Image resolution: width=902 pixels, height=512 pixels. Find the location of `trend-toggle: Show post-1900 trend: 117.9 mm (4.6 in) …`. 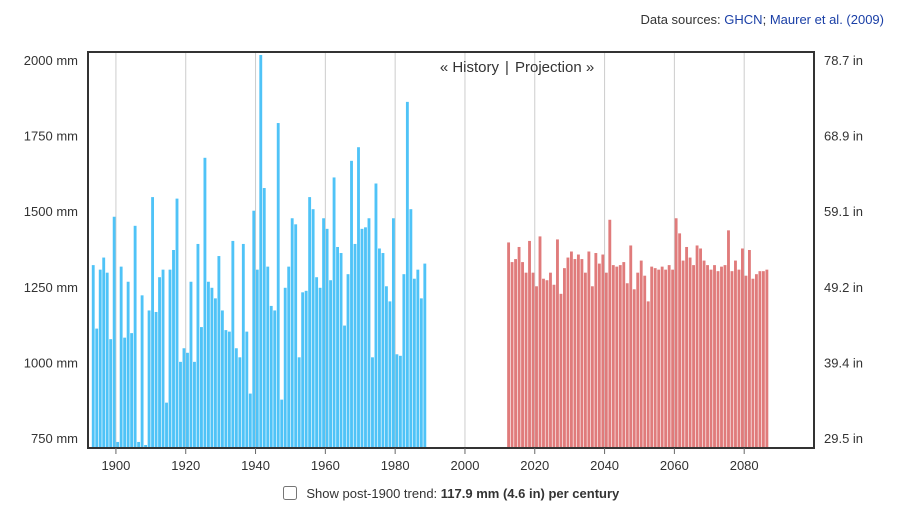

trend-toggle: Show post-1900 trend: 117.9 mm (4.6 in) … is located at coordinates (451, 493).